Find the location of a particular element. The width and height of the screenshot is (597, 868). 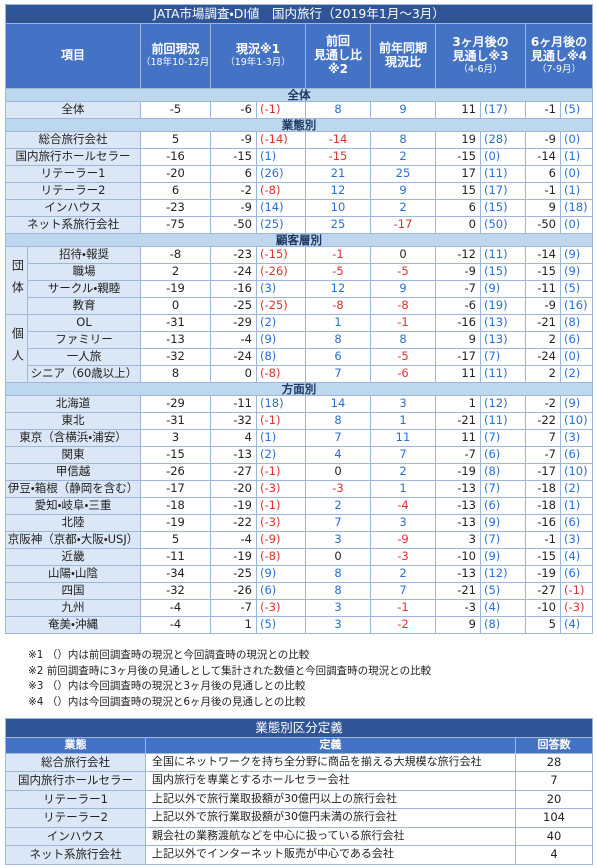

value-cell: (2) is located at coordinates (576, 489).